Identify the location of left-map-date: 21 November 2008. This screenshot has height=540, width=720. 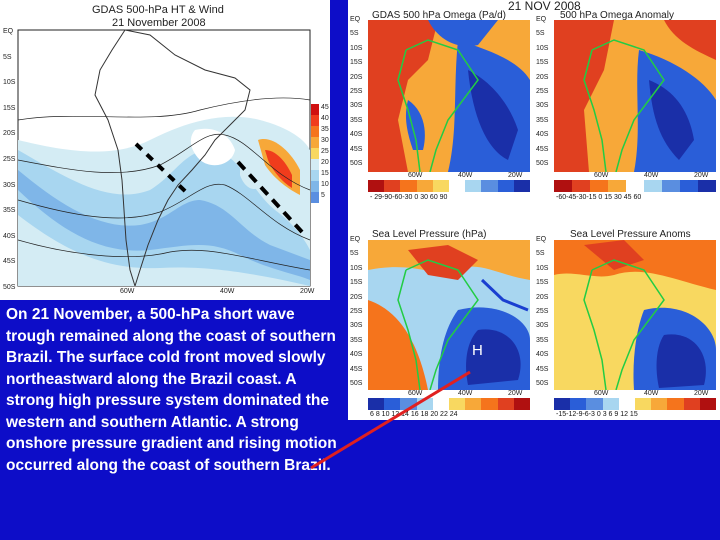
(159, 23).